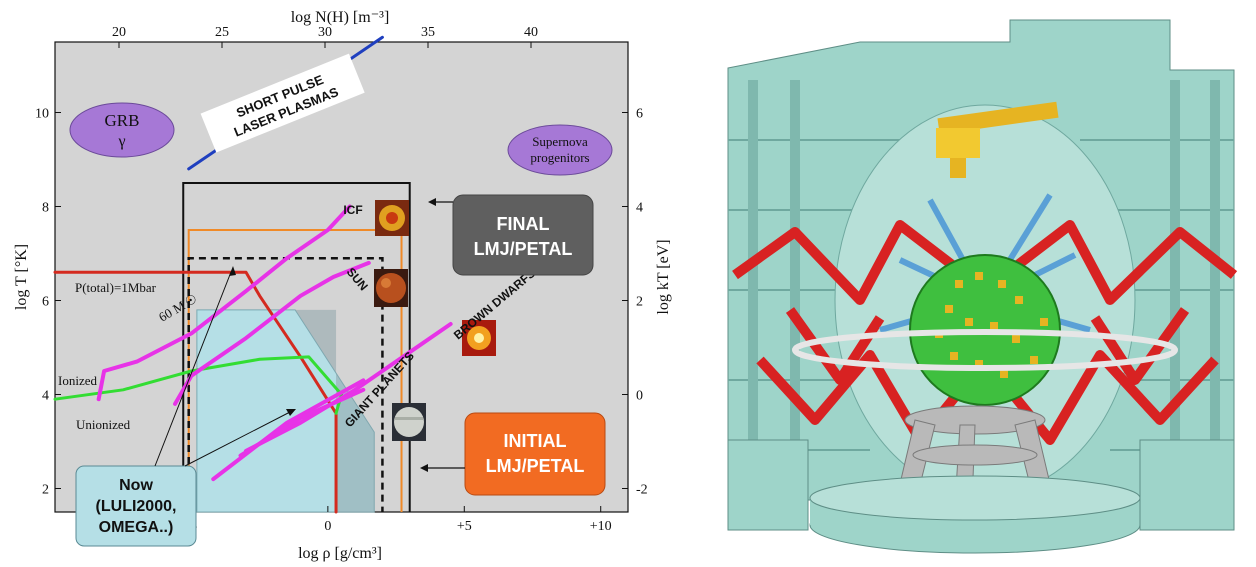 This screenshot has height=567, width=1256. I want to click on y2-tick-label-0: -2, so click(642, 490).